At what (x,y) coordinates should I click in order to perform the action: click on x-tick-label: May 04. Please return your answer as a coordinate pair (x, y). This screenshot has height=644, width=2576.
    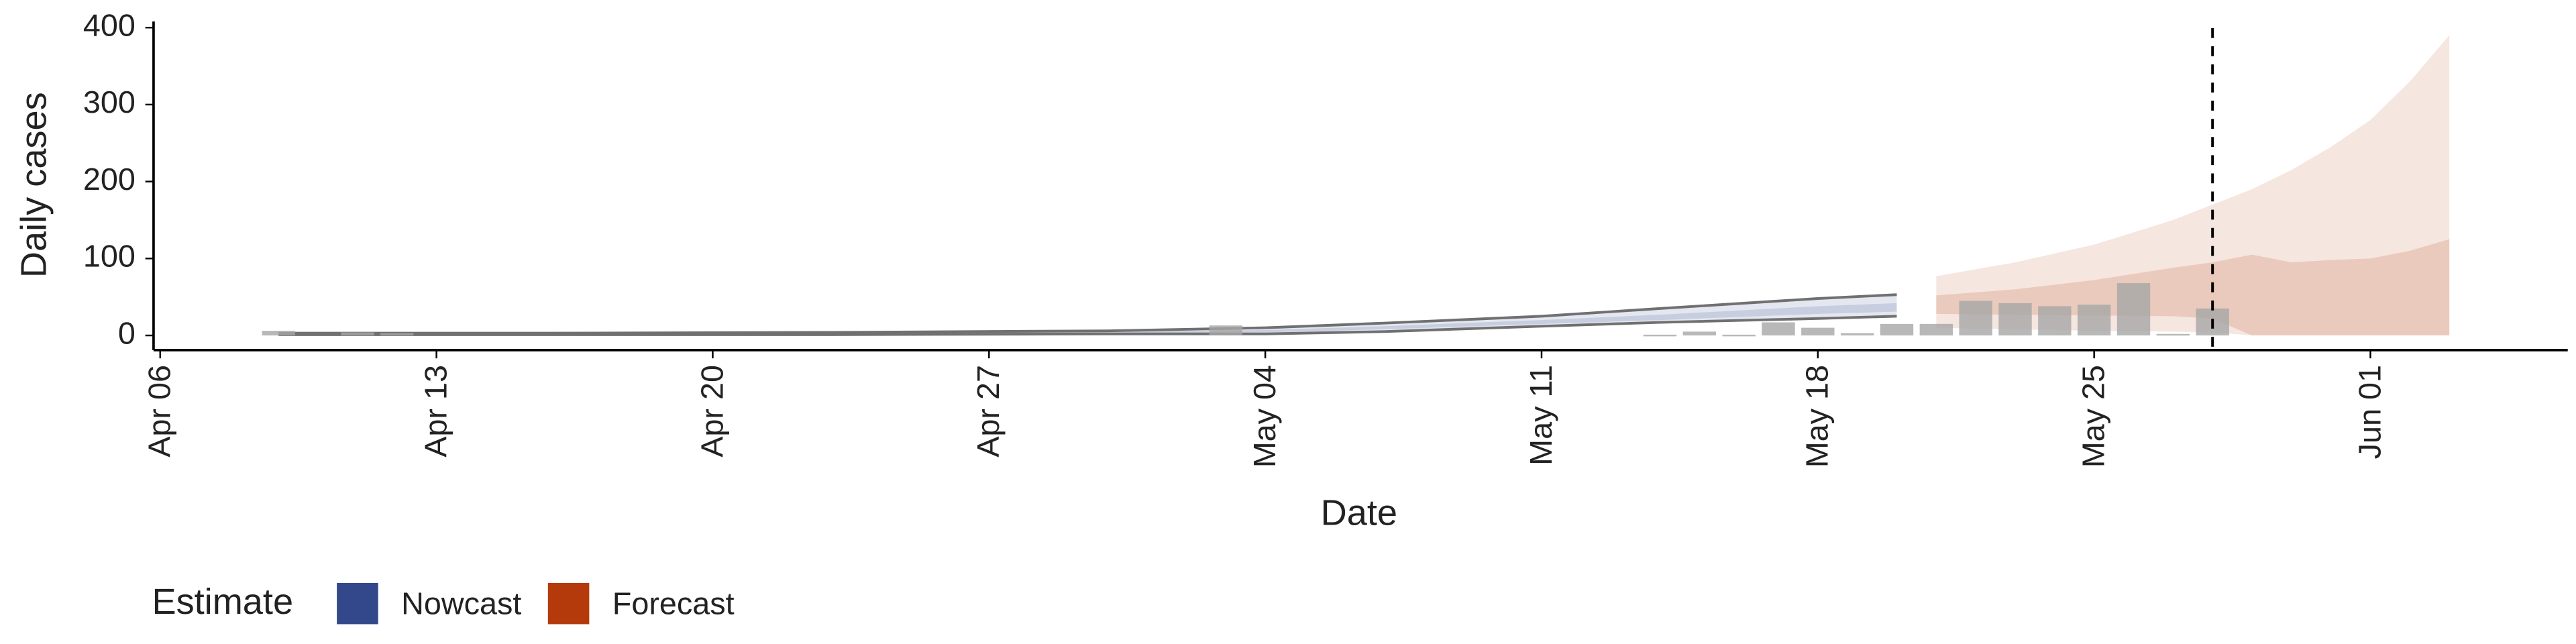
    Looking at the image, I should click on (1264, 416).